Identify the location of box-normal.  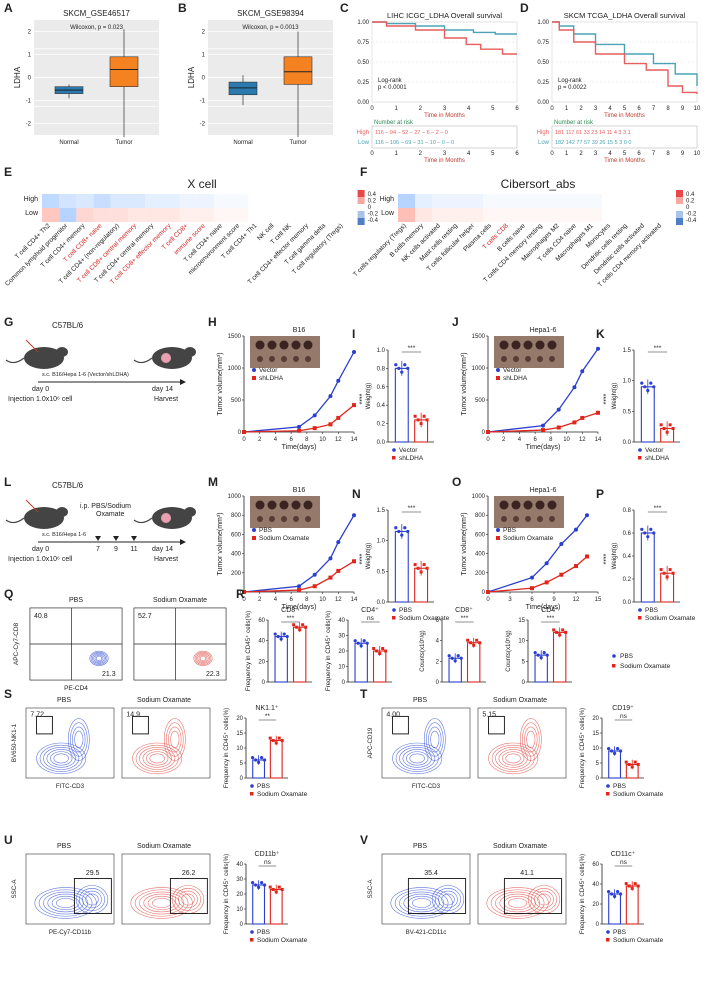
(243, 88).